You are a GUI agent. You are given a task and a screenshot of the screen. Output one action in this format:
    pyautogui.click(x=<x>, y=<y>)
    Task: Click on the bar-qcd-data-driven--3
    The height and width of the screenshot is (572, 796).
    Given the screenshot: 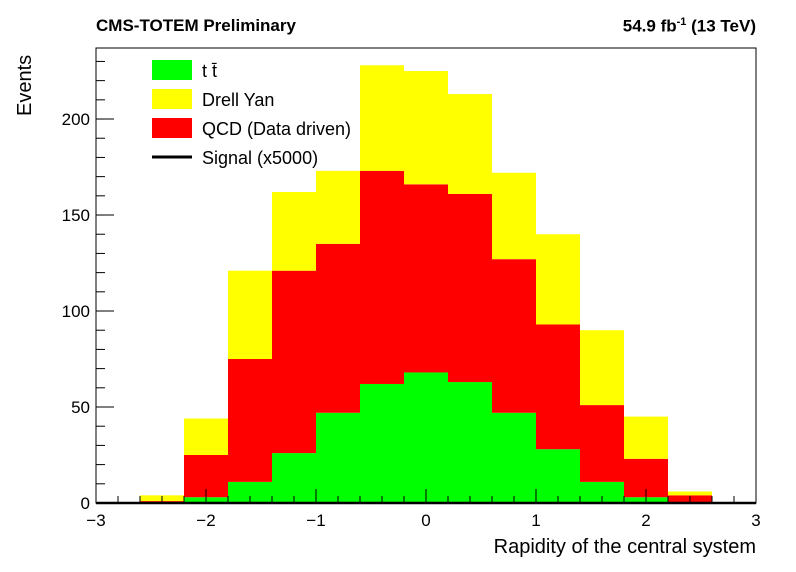 What is the action you would take?
    pyautogui.click(x=294, y=362)
    